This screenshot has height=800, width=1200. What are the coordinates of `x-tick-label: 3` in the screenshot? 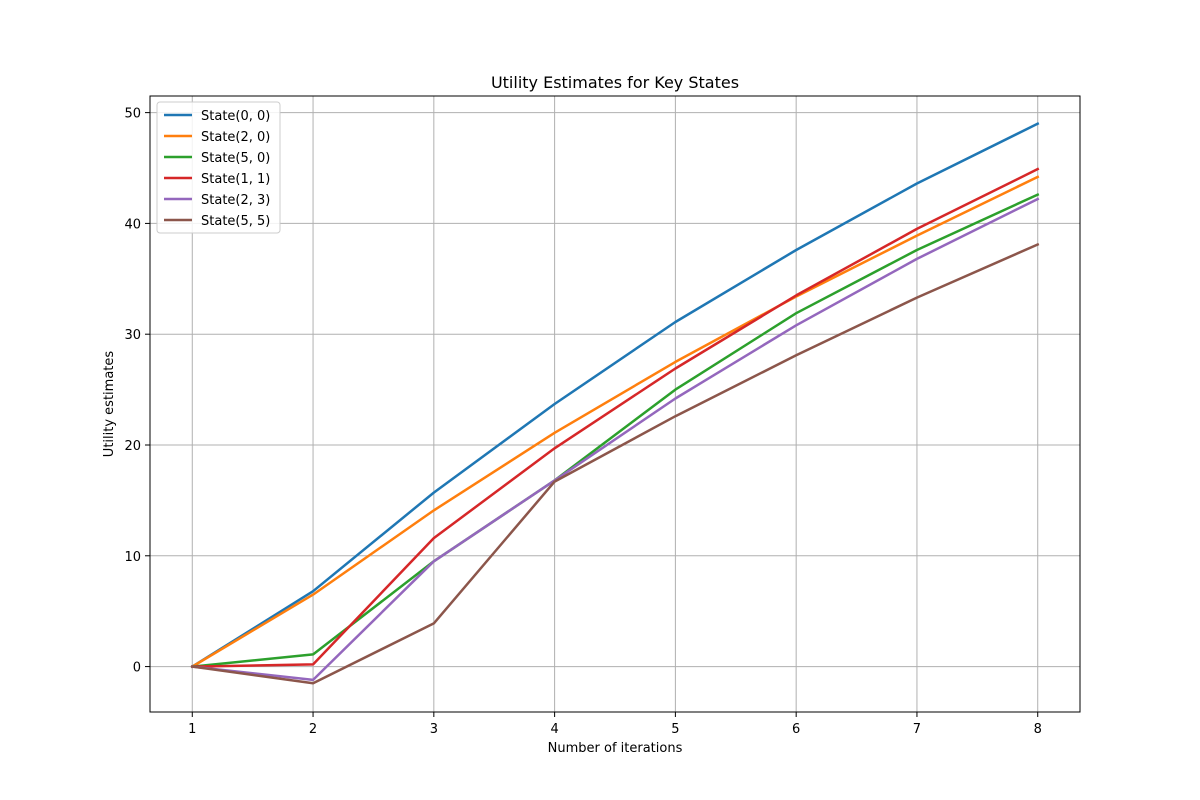 It's located at (434, 729).